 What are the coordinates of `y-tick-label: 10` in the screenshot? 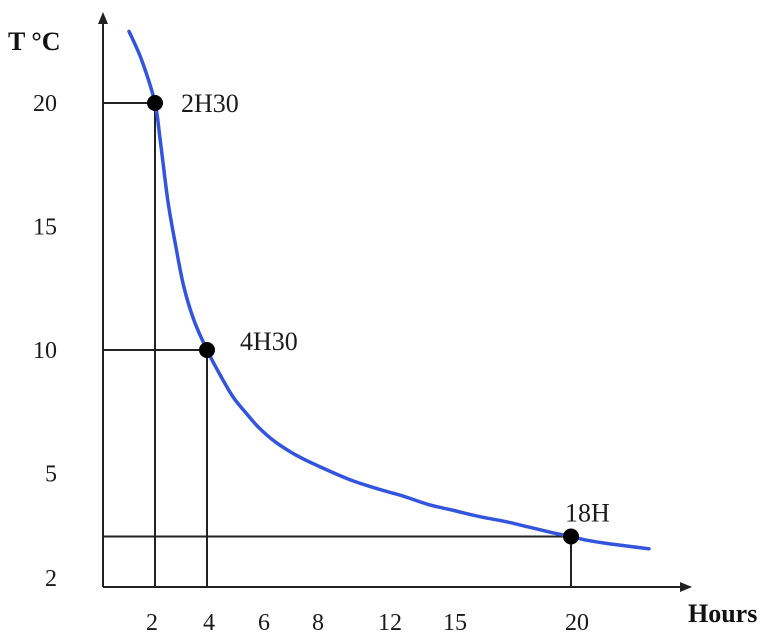 It's located at (45, 351).